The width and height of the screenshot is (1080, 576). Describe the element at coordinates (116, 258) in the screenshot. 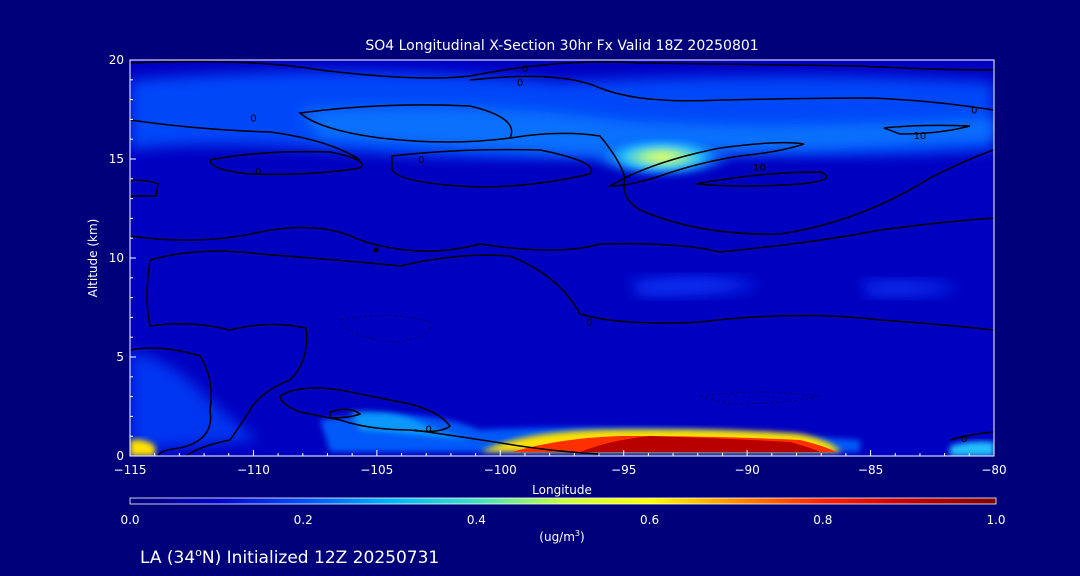

I see `y-tick-label: 10` at that location.